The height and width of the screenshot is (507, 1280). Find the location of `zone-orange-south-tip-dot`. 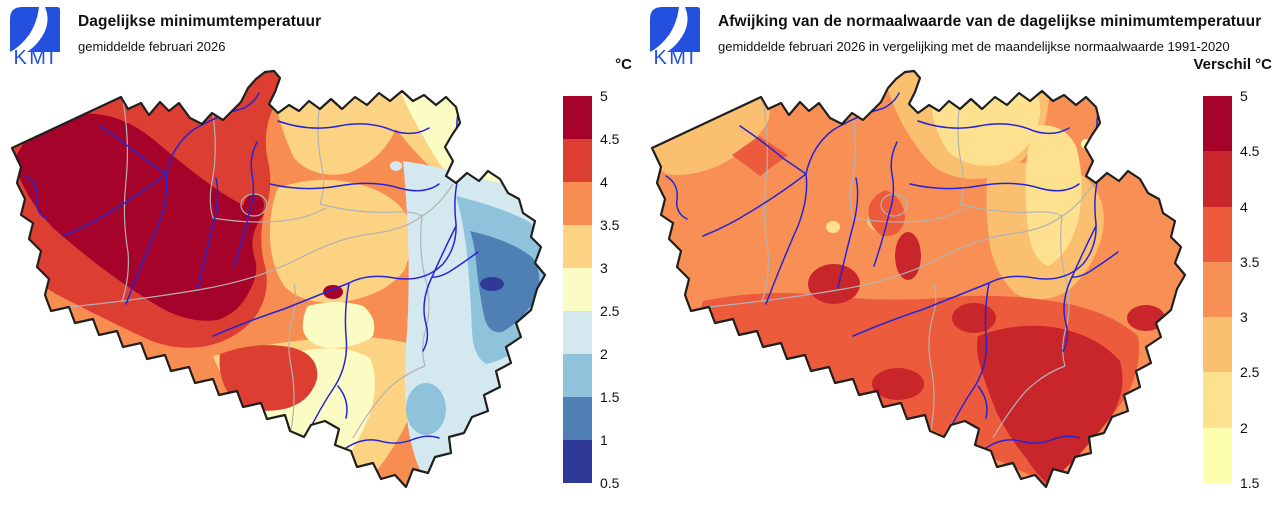

zone-orange-south-tip-dot is located at coordinates (330, 478).